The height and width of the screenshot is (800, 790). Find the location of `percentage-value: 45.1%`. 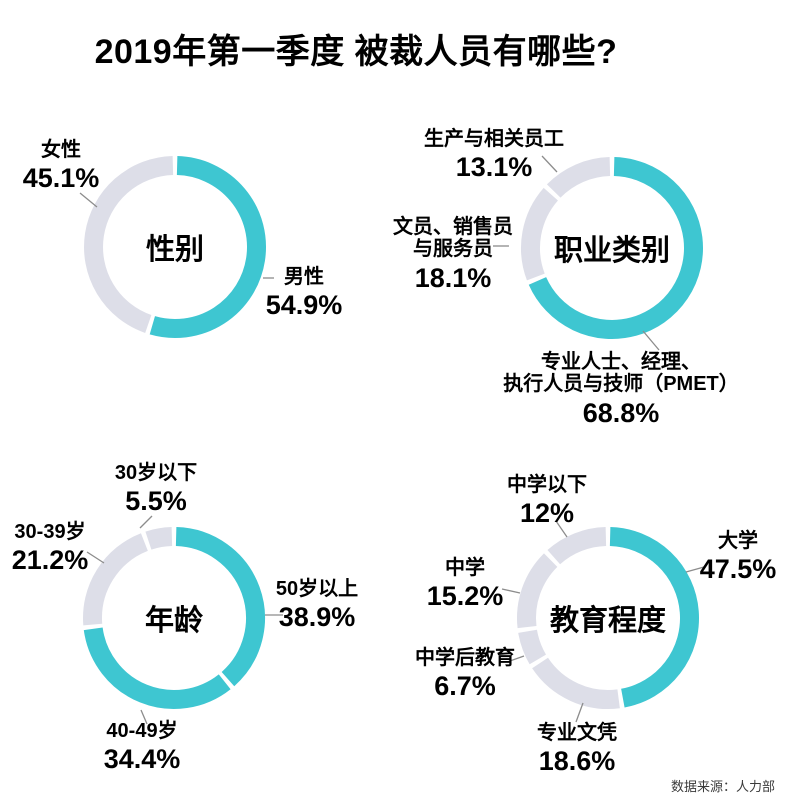

percentage-value: 45.1% is located at coordinates (61, 178).